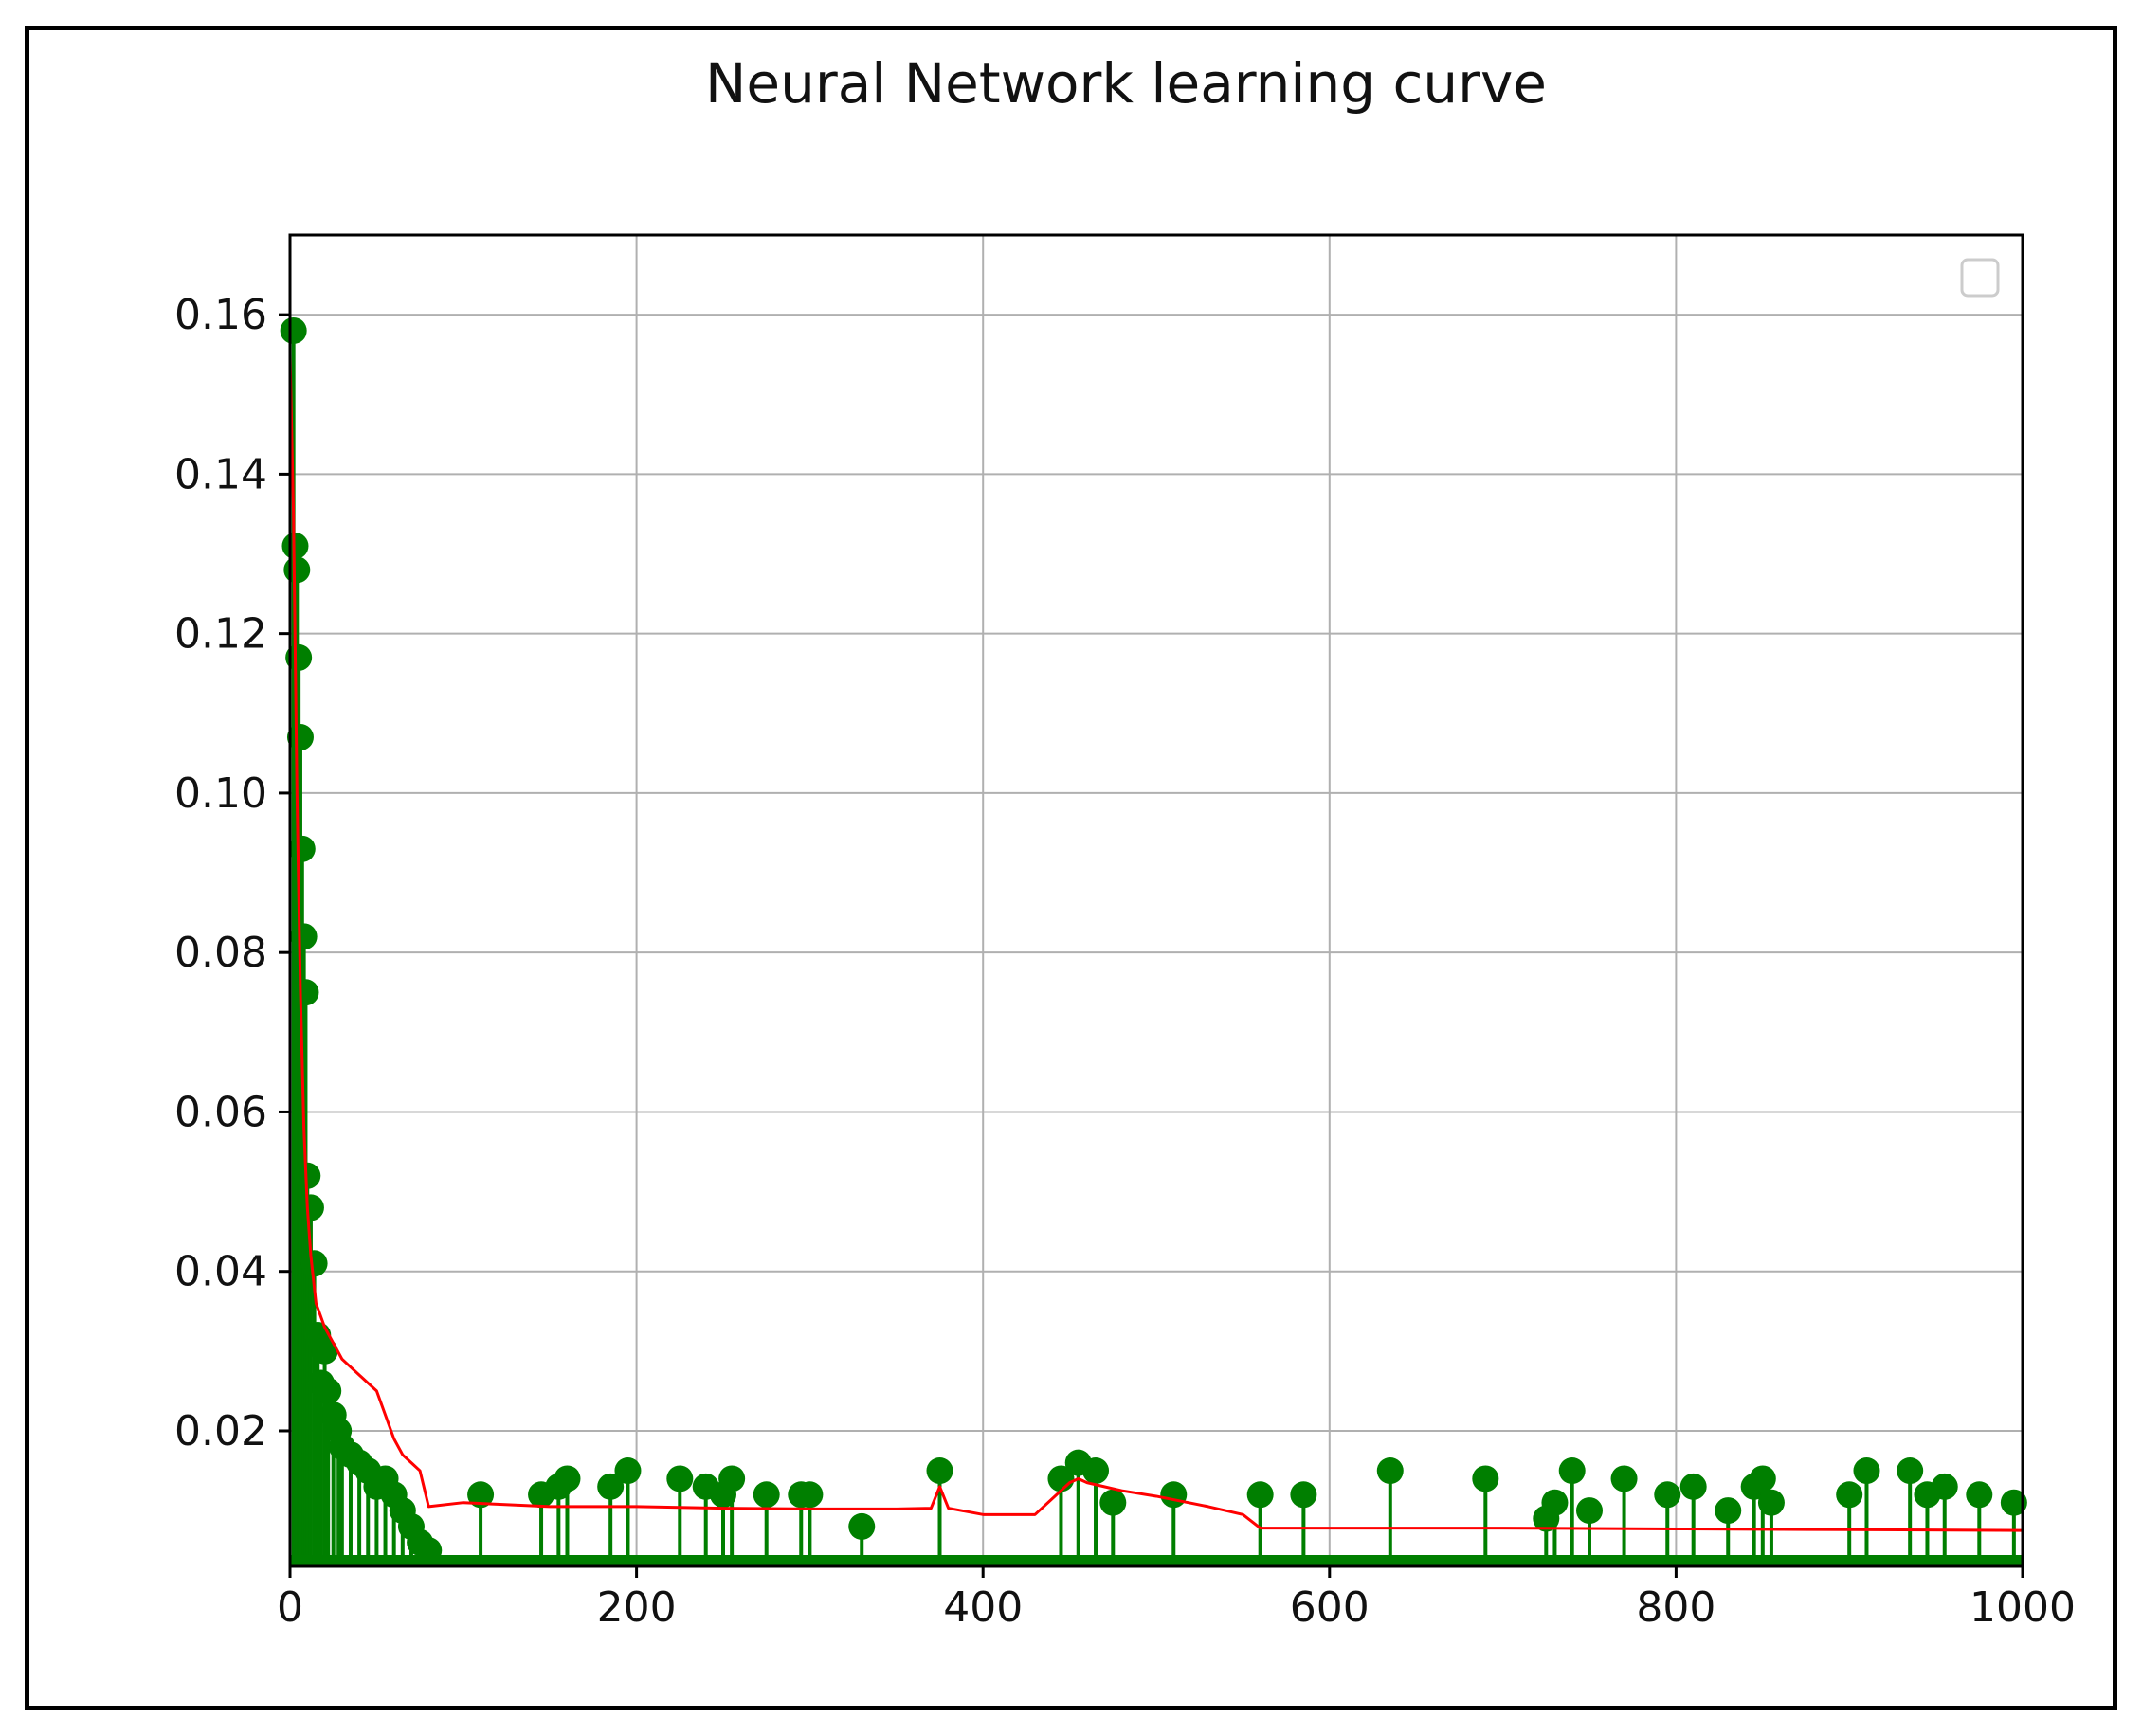  I want to click on chart-title: Neural Network learning curve, so click(1126, 83).